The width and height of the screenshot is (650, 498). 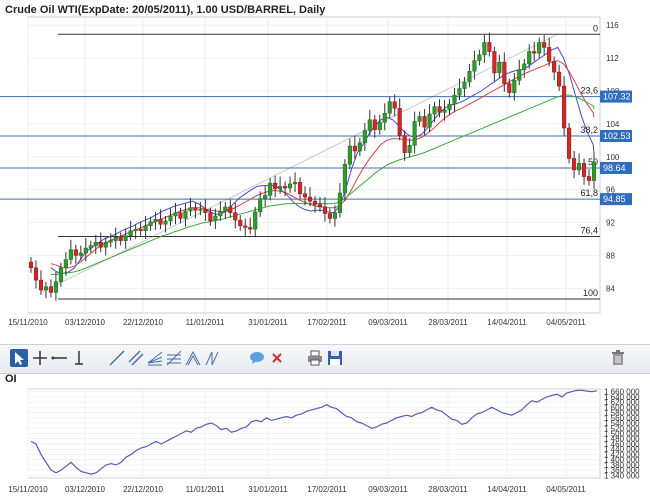 I want to click on oi-y-tick-label: 1 380 000, so click(x=622, y=465).